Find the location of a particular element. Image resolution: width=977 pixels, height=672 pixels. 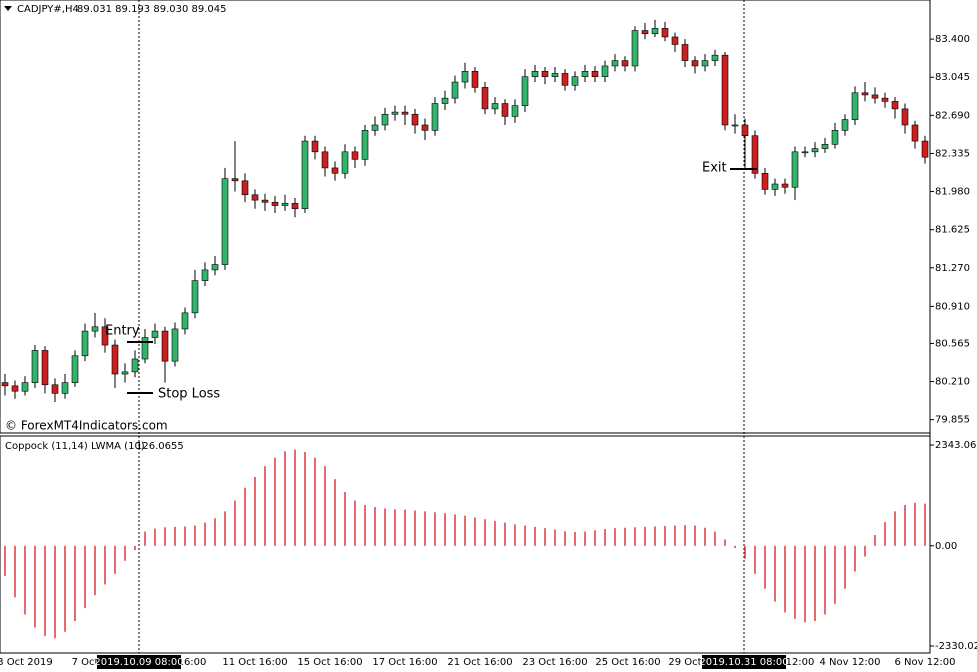

time-label: 15 Oct 16:00 is located at coordinates (329, 662).